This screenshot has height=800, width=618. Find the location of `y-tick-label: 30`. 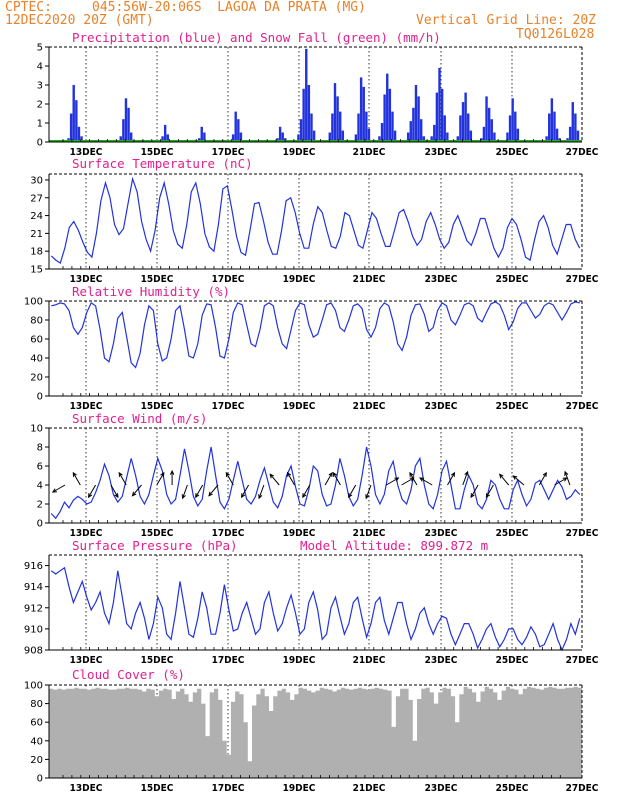

y-tick-label: 30 is located at coordinates (36, 180).